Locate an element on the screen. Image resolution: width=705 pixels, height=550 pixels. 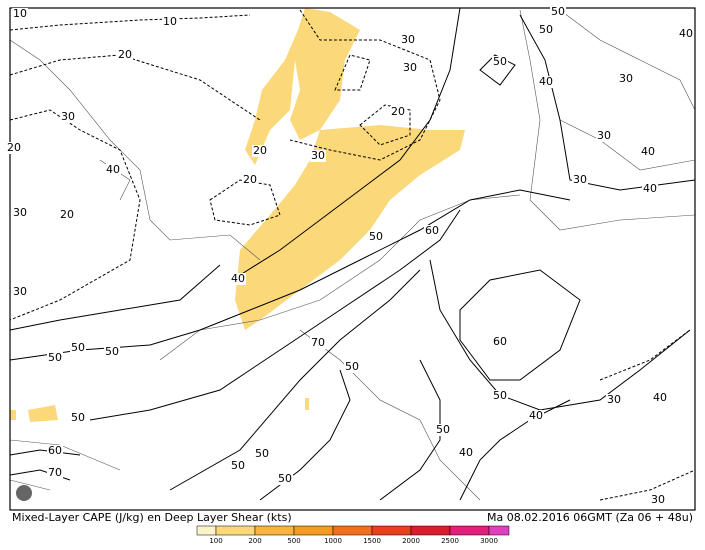
legend-tick-label: 200 is located at coordinates (254, 541).